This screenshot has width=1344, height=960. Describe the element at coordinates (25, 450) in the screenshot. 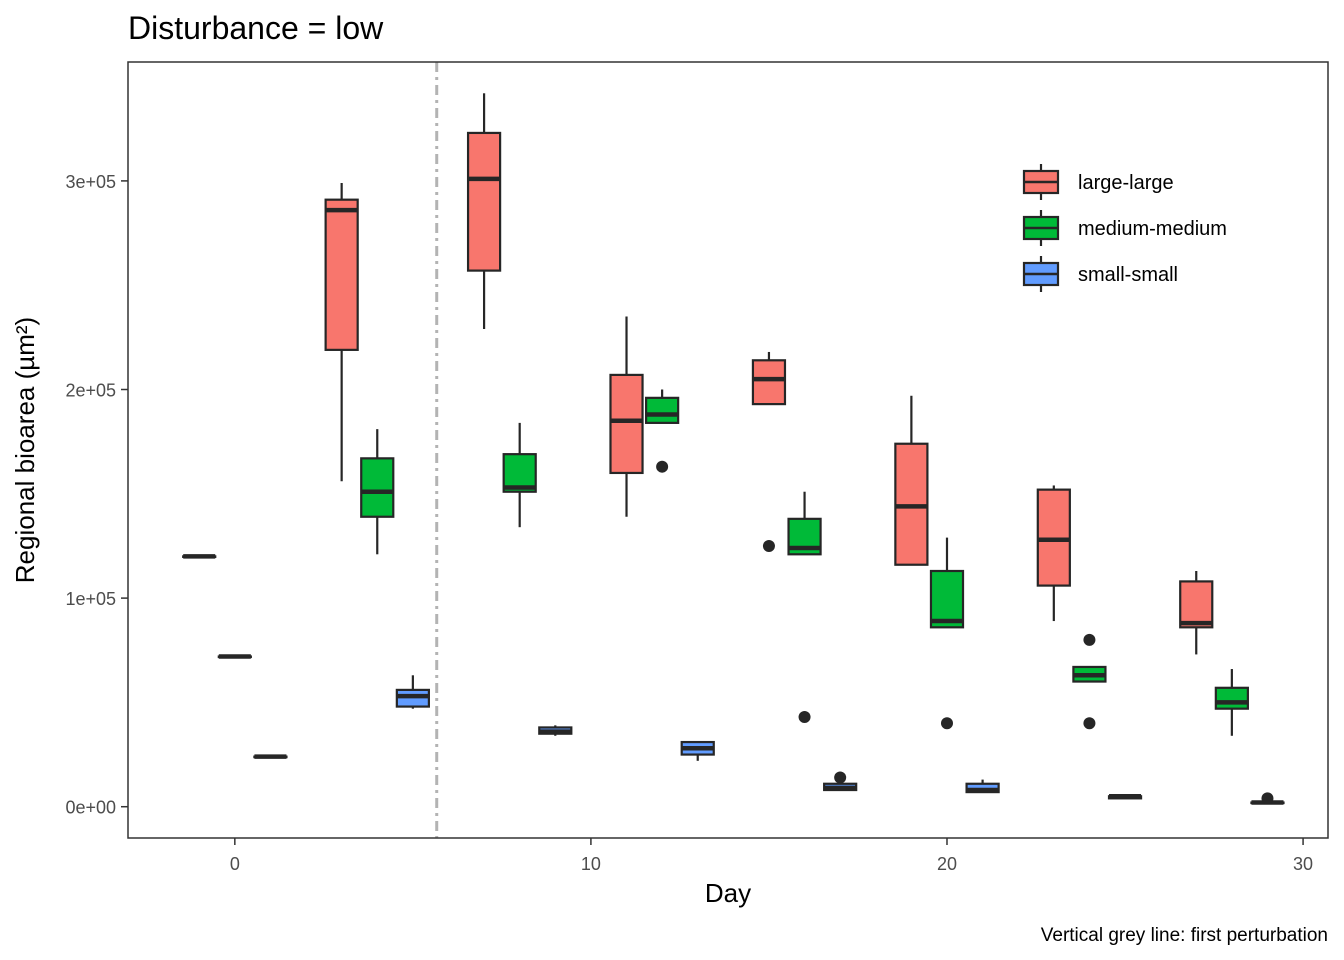

I see `y-axis-title: Regional bioarea (µm²)` at that location.